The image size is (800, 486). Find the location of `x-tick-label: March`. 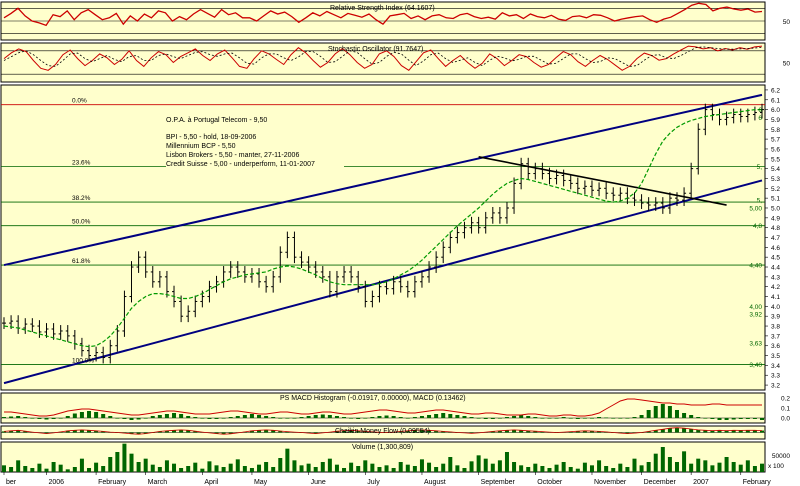

x-tick-label: March is located at coordinates (158, 482).